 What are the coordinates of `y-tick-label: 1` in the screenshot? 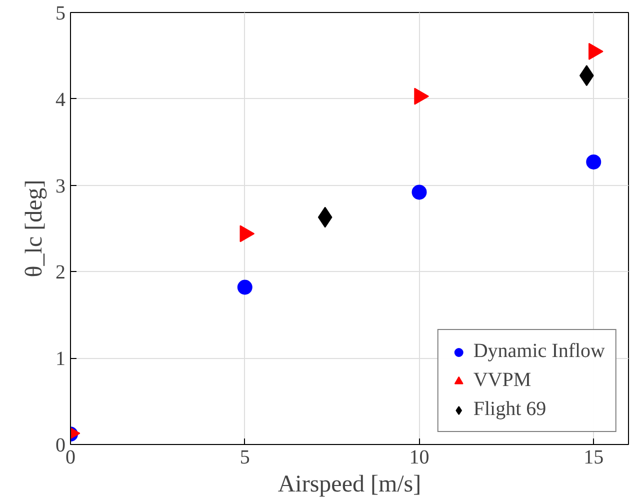 It's located at (61, 359).